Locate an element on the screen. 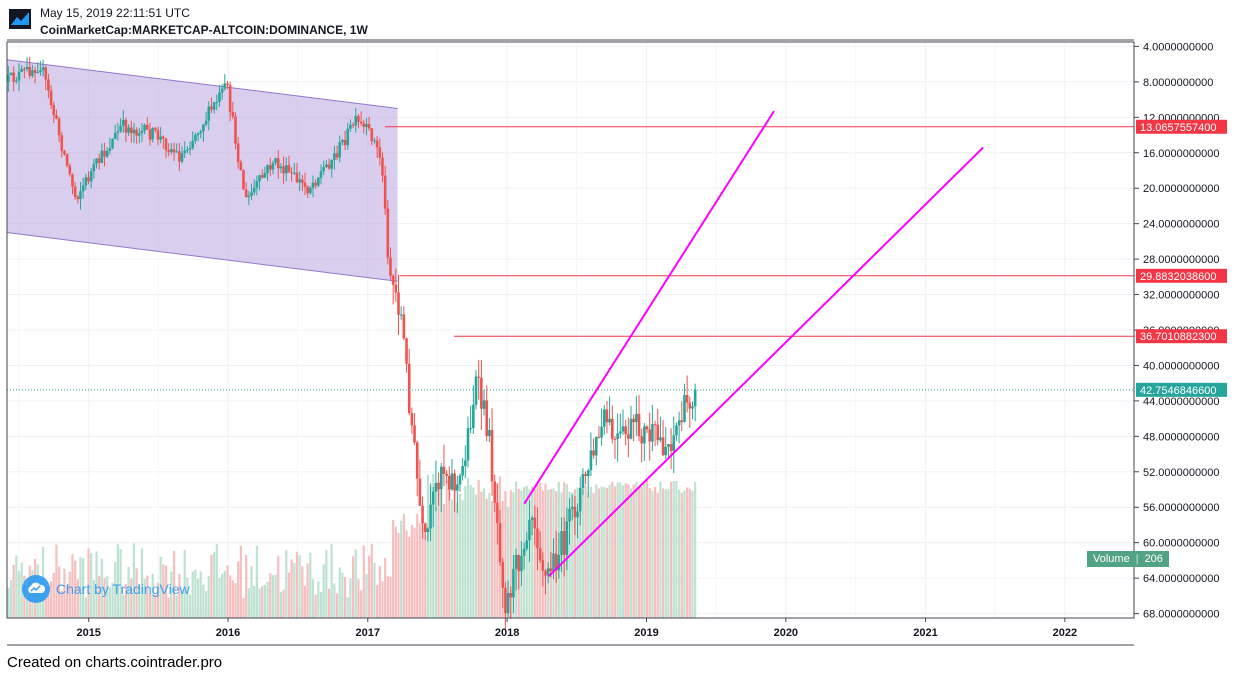  tradingview-watermark: Chart by TradingView is located at coordinates (106, 589).